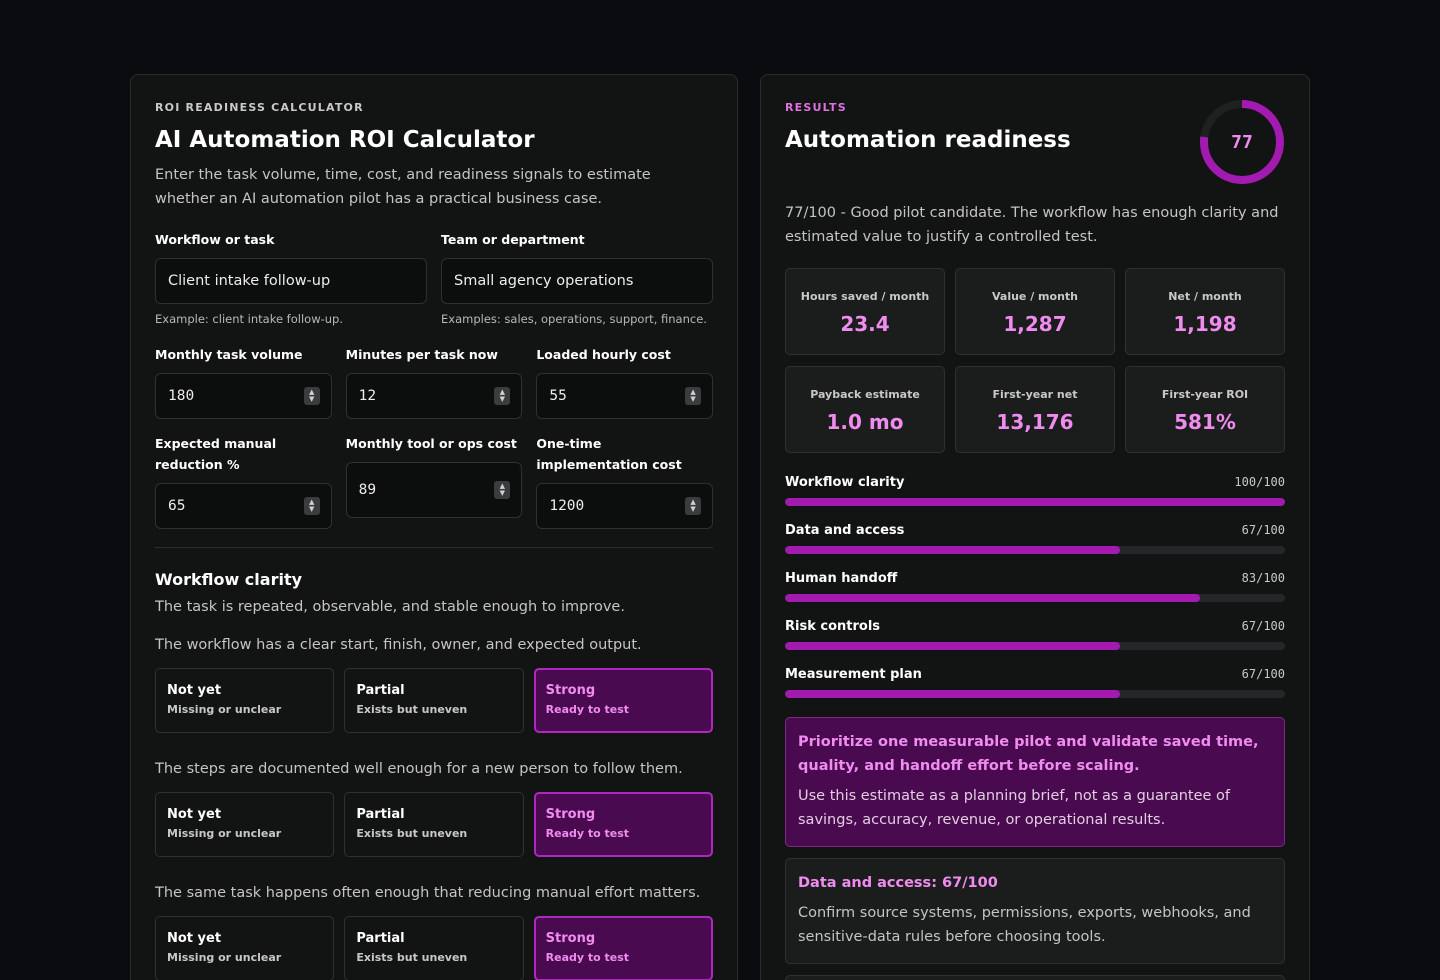  I want to click on minutes-label: Minutes per task now, so click(421, 354).